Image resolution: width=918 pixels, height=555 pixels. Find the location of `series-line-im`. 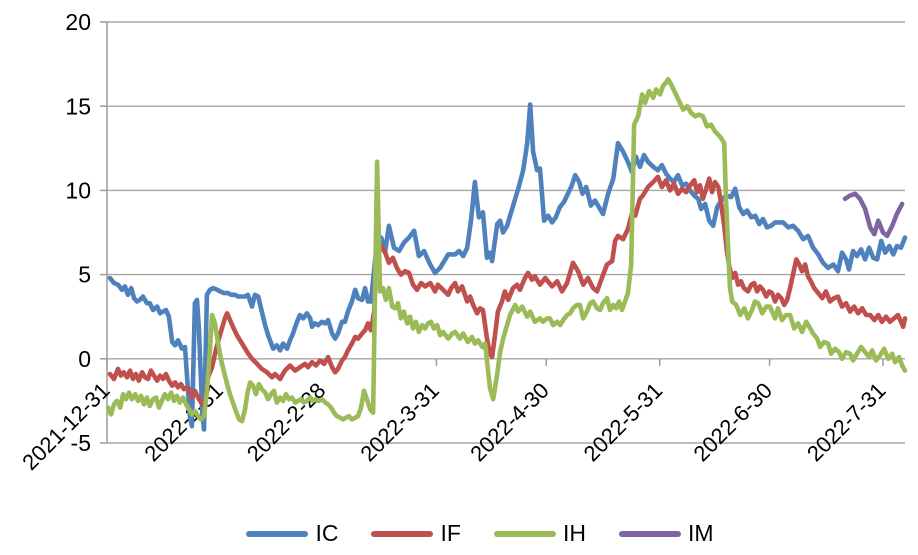

series-line-im is located at coordinates (873, 215).